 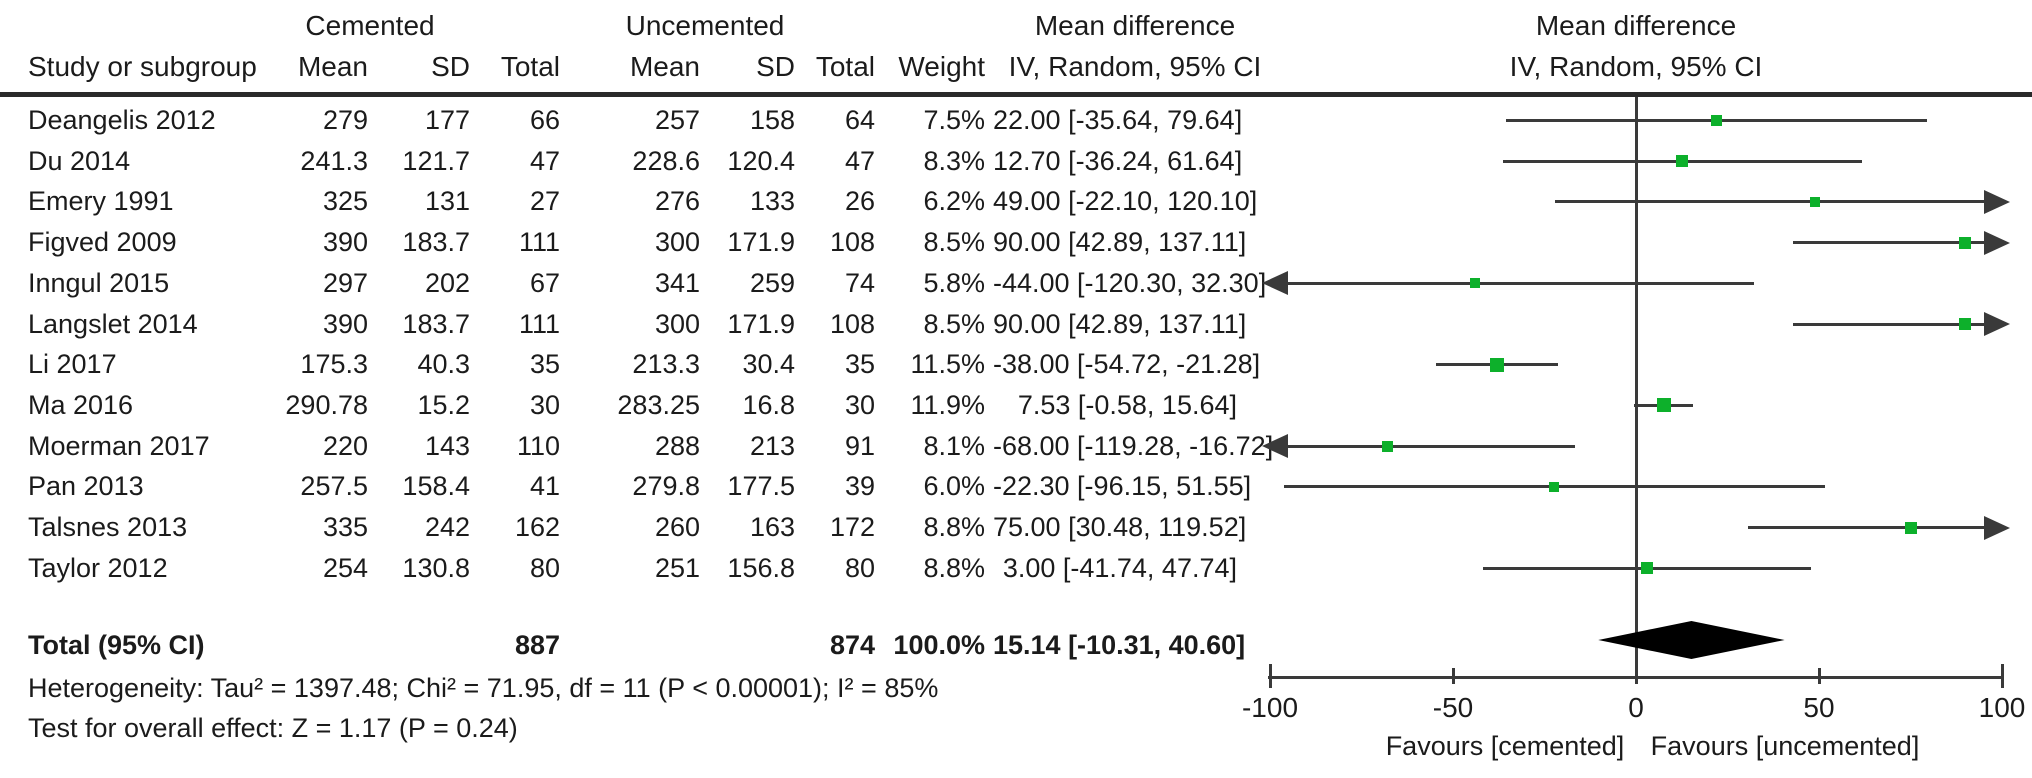 I want to click on cemented-mean: 335, so click(x=345, y=527).